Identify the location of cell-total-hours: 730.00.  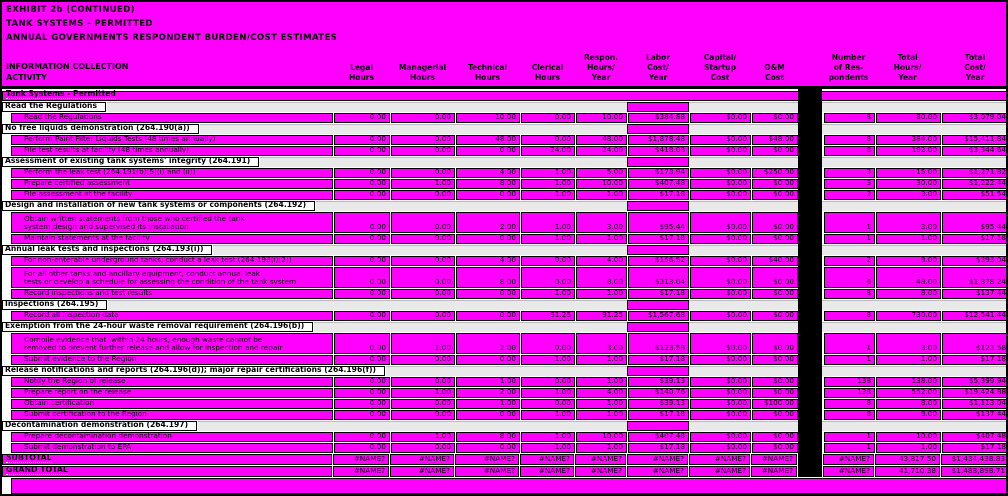
(908, 316).